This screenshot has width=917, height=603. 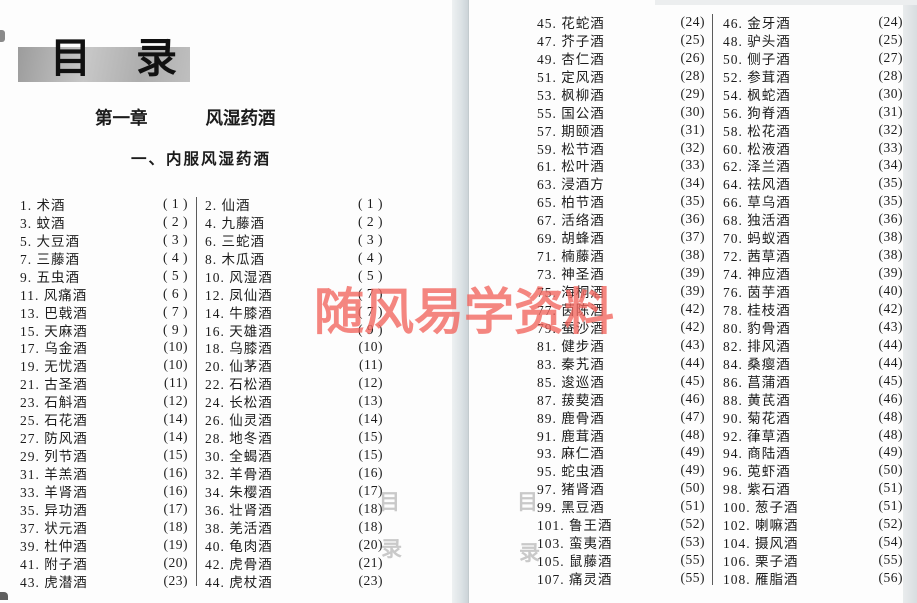 What do you see at coordinates (692, 291) in the screenshot?
I see `toc-entry-page: (39)` at bounding box center [692, 291].